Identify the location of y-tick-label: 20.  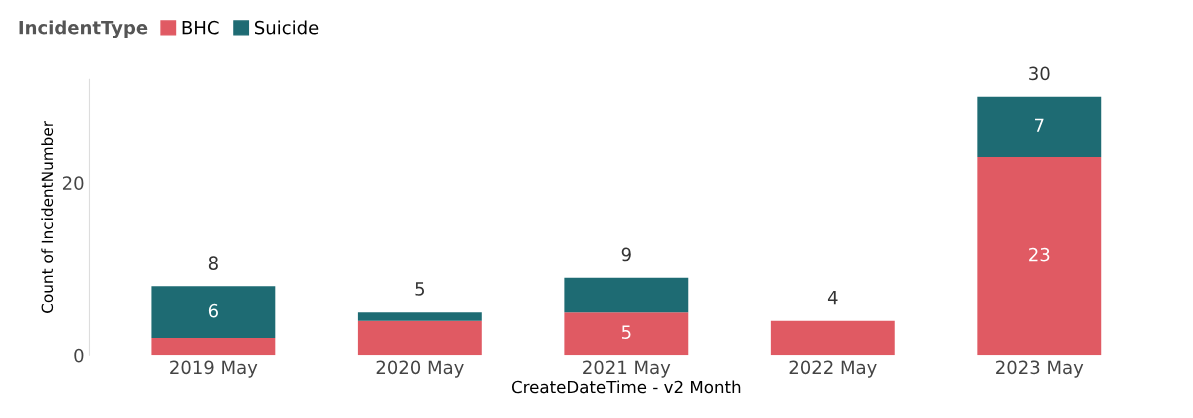
(73, 183).